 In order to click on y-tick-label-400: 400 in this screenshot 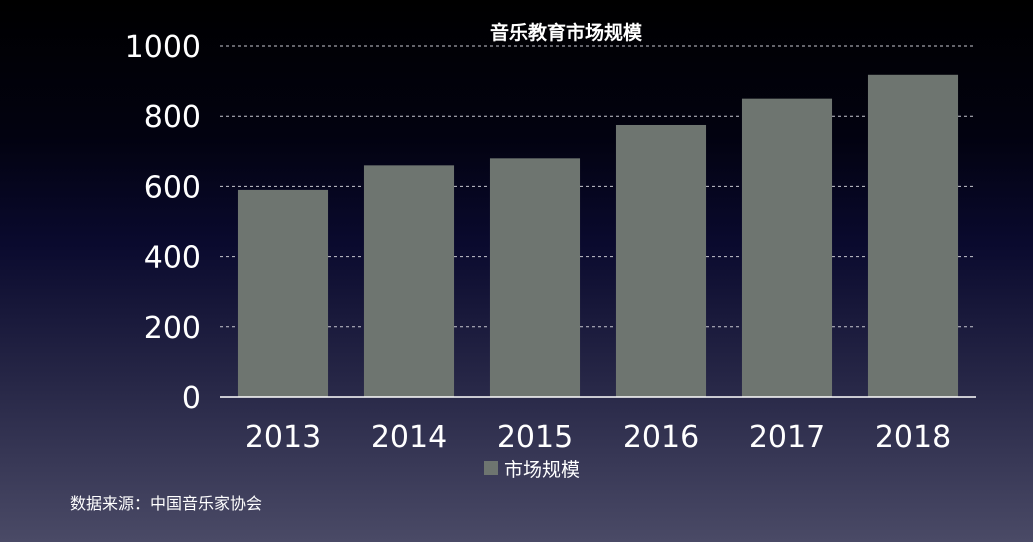, I will do `click(172, 258)`.